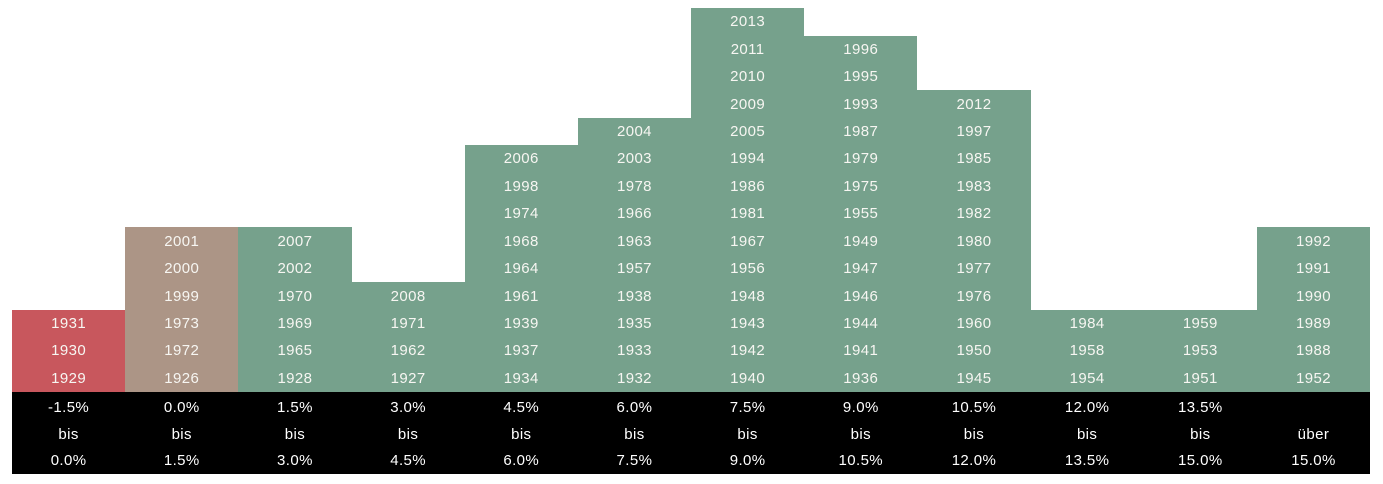 The width and height of the screenshot is (1383, 484). Describe the element at coordinates (68, 460) in the screenshot. I see `axis-label-to: 0.0%` at that location.